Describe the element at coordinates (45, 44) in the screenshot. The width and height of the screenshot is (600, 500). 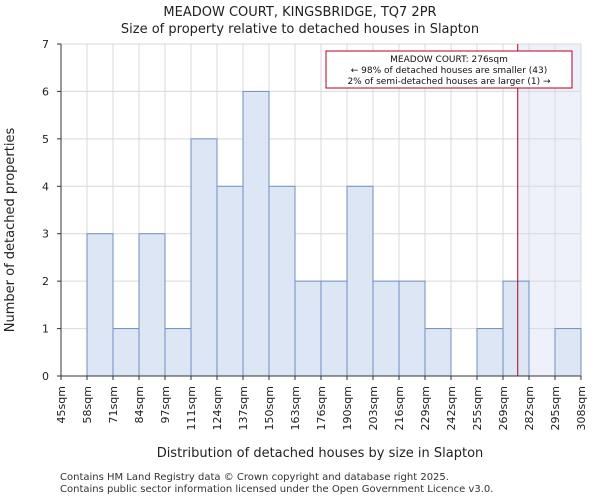
I see `y-tick-label: 7` at that location.